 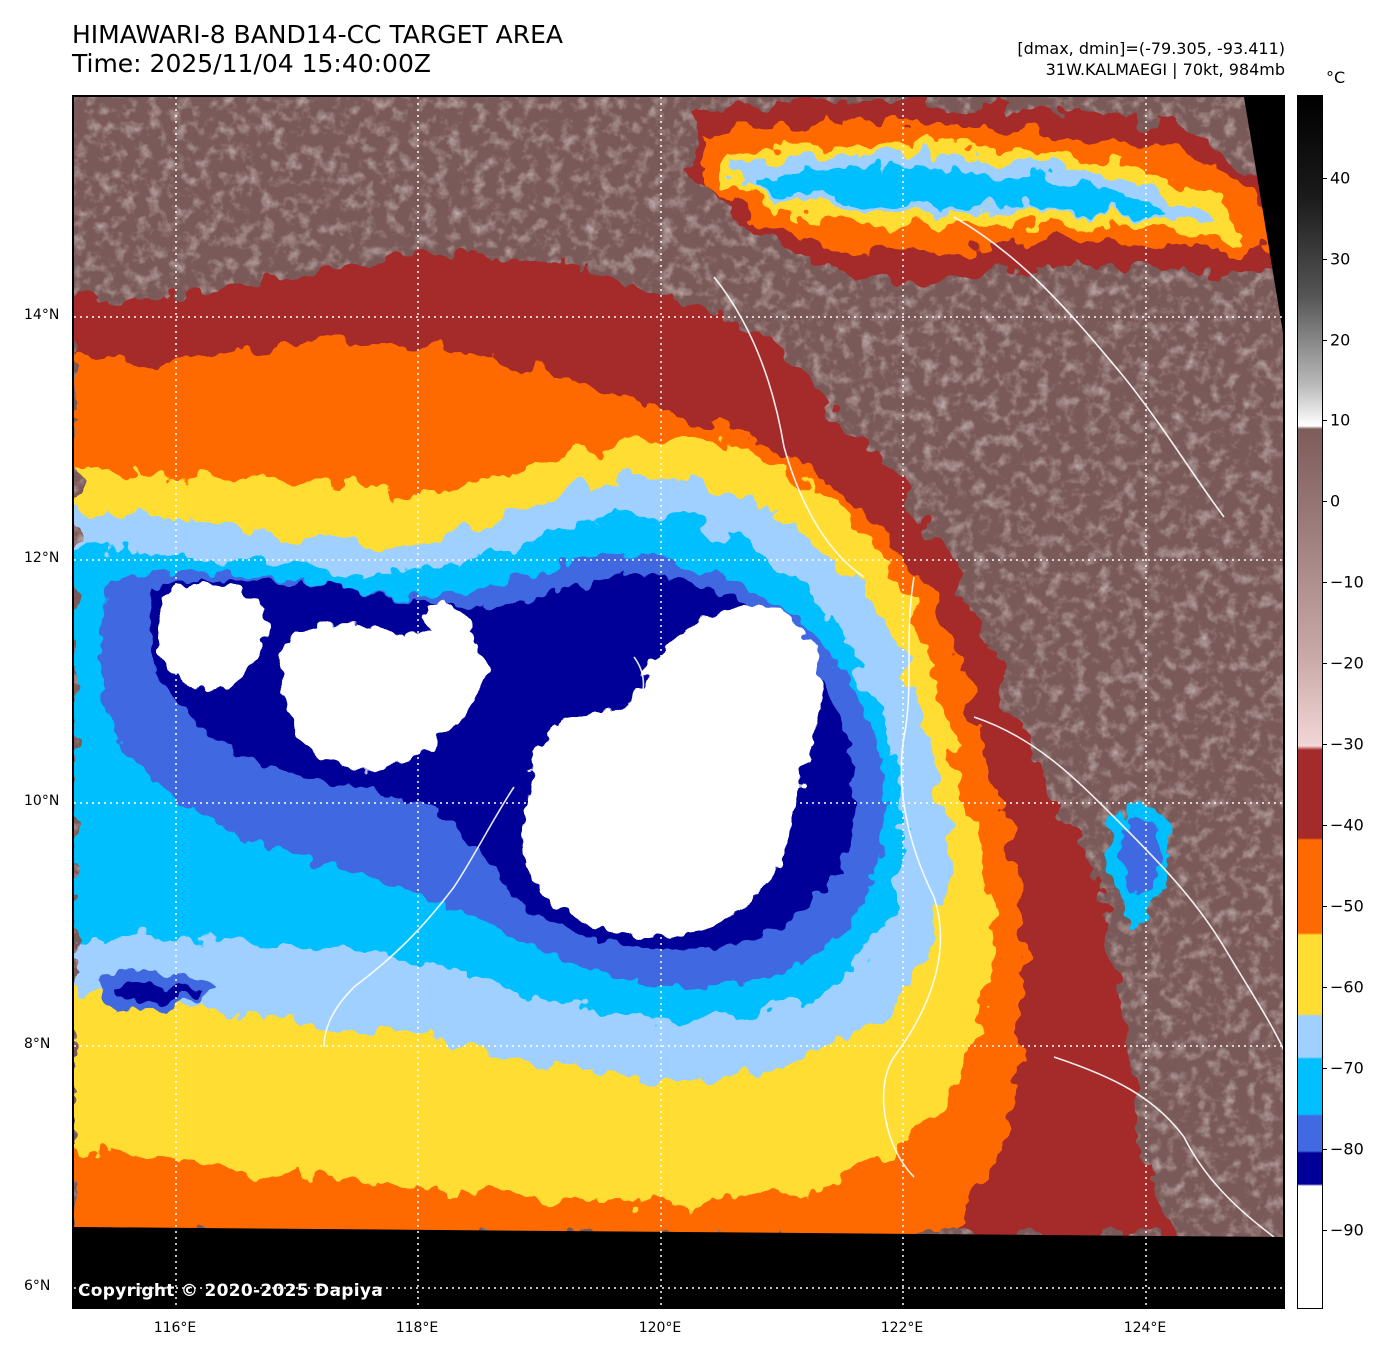 What do you see at coordinates (1145, 1328) in the screenshot?
I see `lon-label-124e: 124°E` at bounding box center [1145, 1328].